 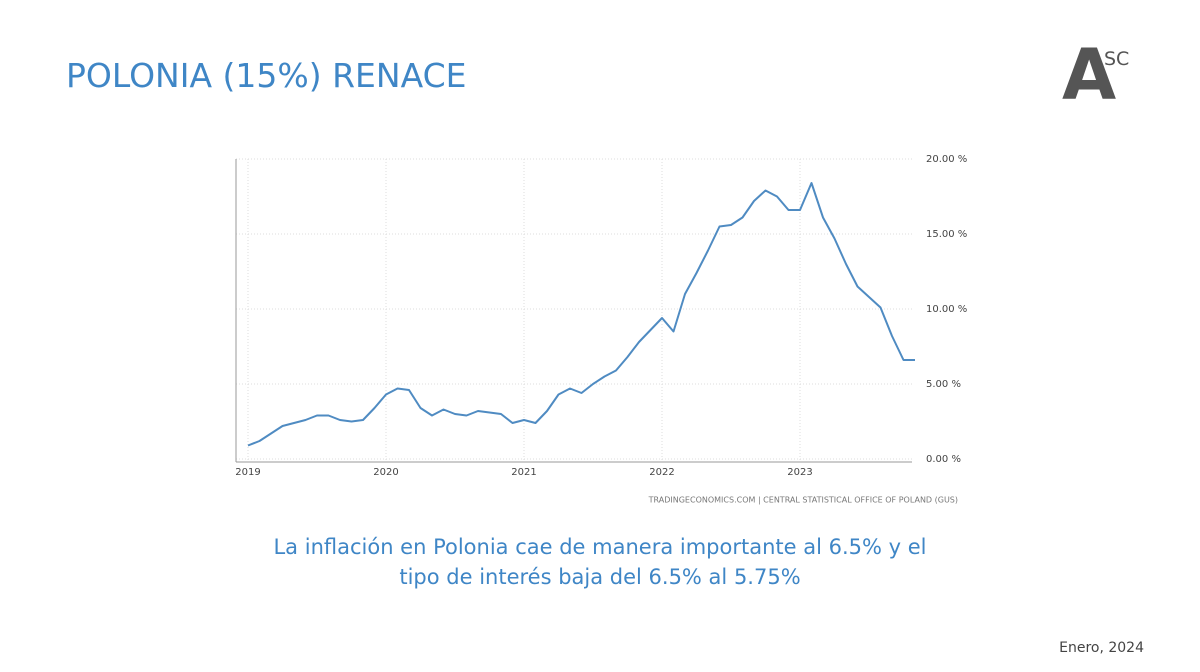 What do you see at coordinates (385, 472) in the screenshot?
I see `x-tick-label: 2020` at bounding box center [385, 472].